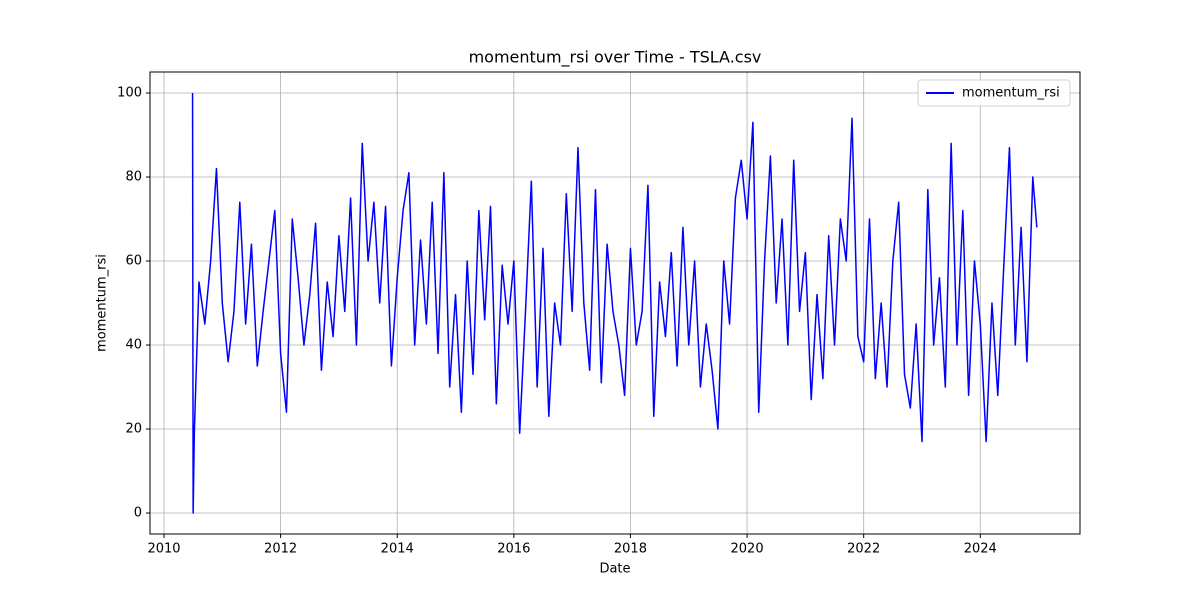 This screenshot has height=604, width=1200. I want to click on x-tick-label: 2016, so click(513, 549).